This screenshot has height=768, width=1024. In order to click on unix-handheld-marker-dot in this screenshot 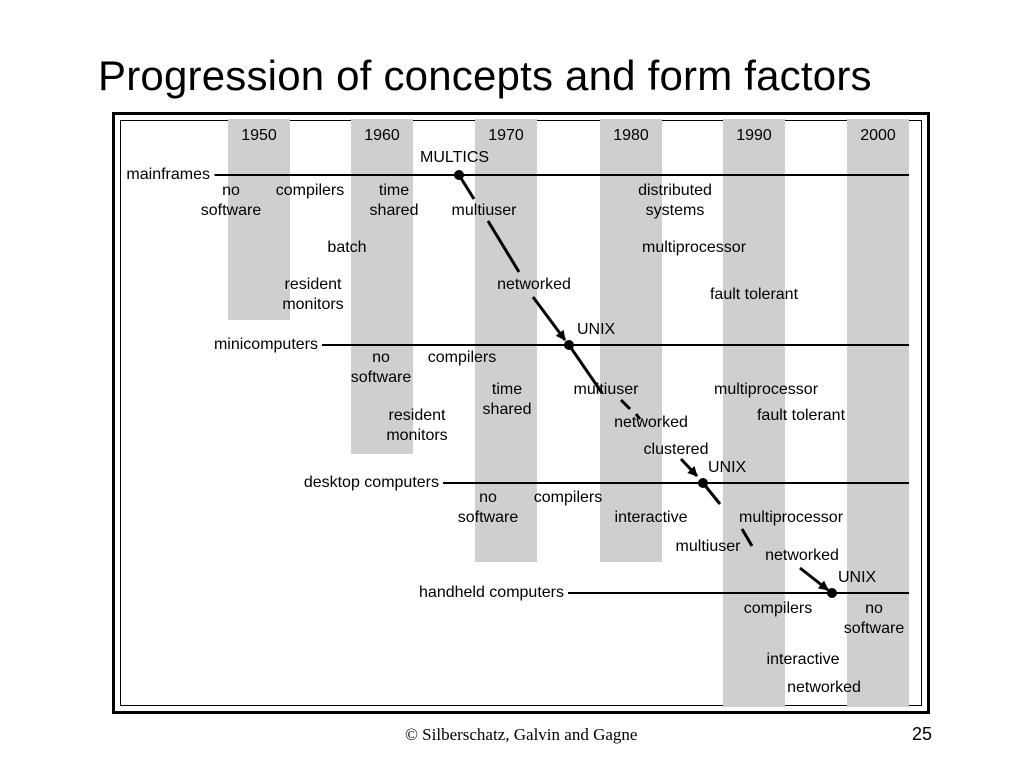, I will do `click(832, 593)`.